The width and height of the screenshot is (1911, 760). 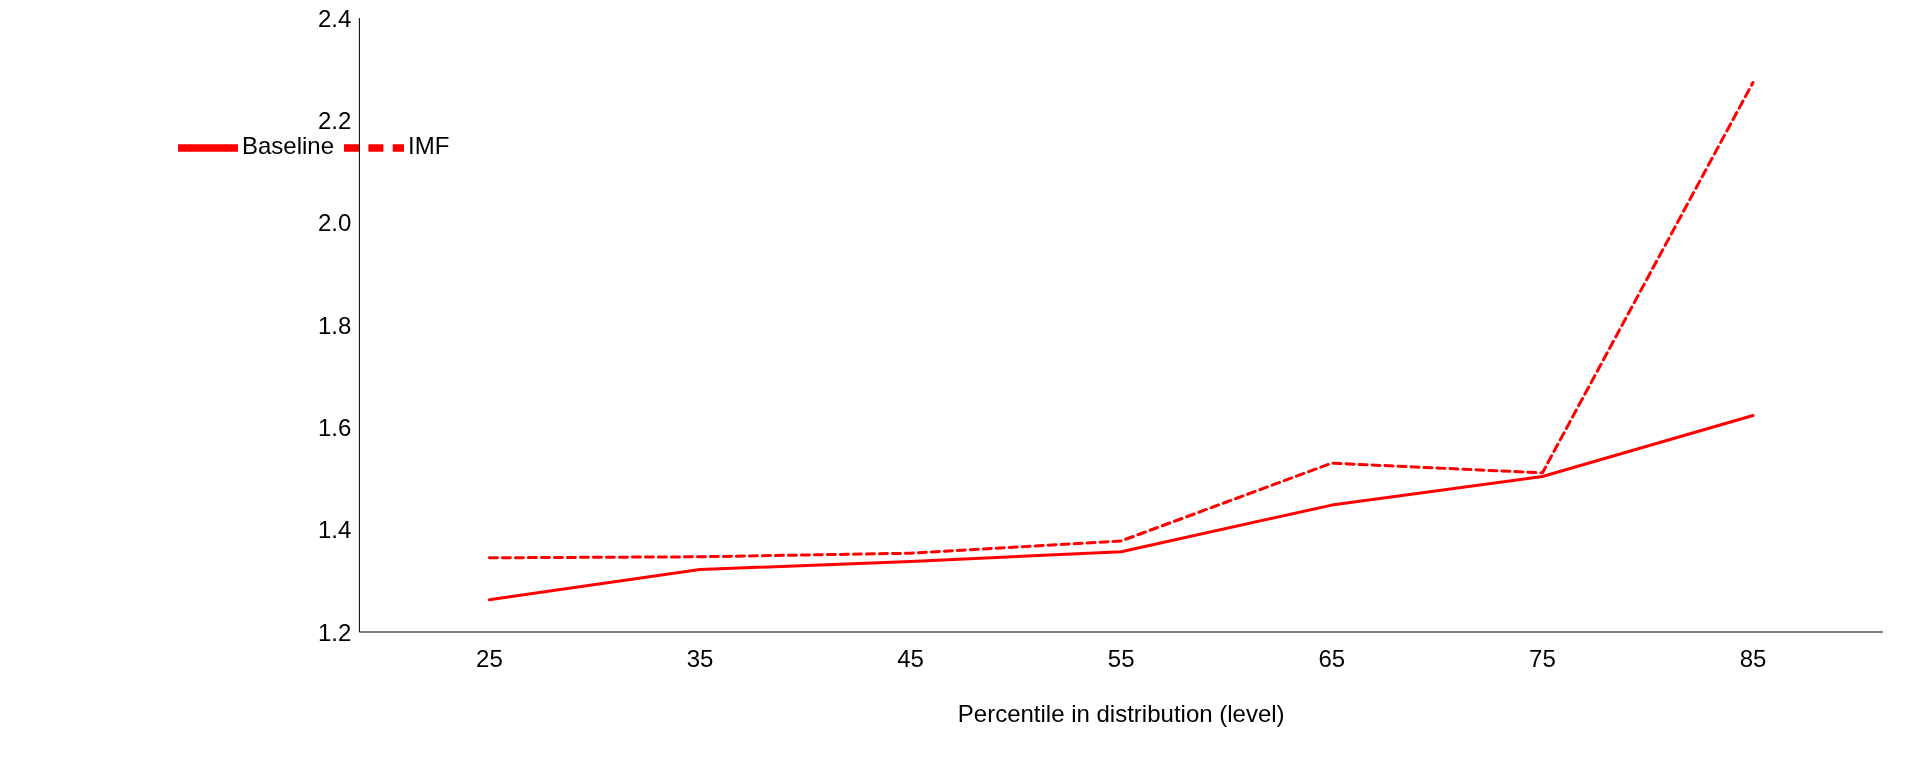 What do you see at coordinates (335, 530) in the screenshot?
I see `y-tick-label: 1.4` at bounding box center [335, 530].